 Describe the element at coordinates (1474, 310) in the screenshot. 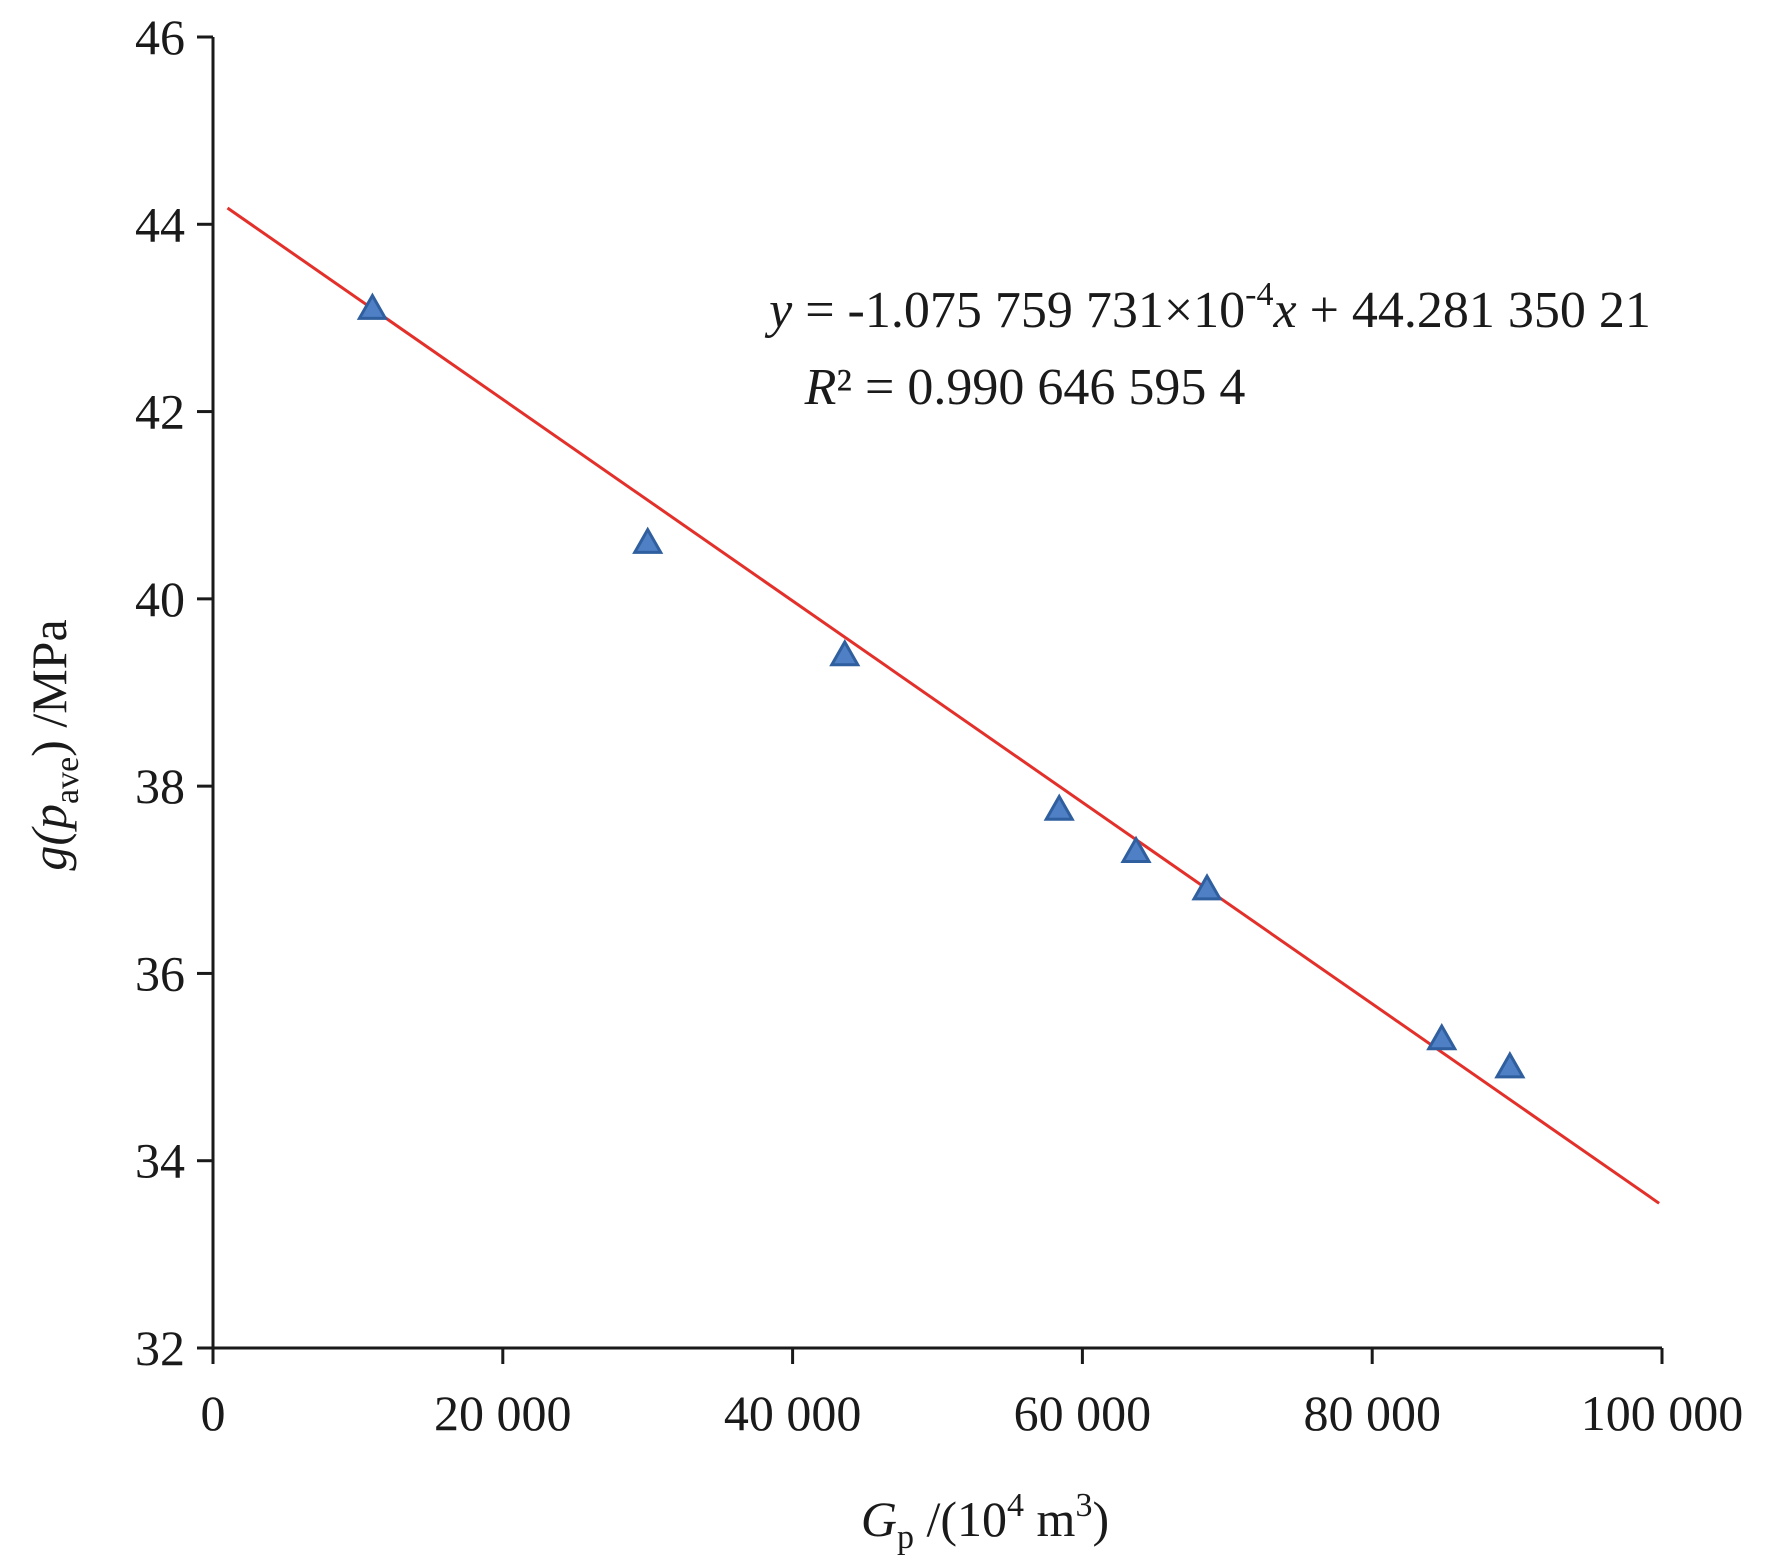

I see `equation-intercept: + 44.281 350 21` at that location.